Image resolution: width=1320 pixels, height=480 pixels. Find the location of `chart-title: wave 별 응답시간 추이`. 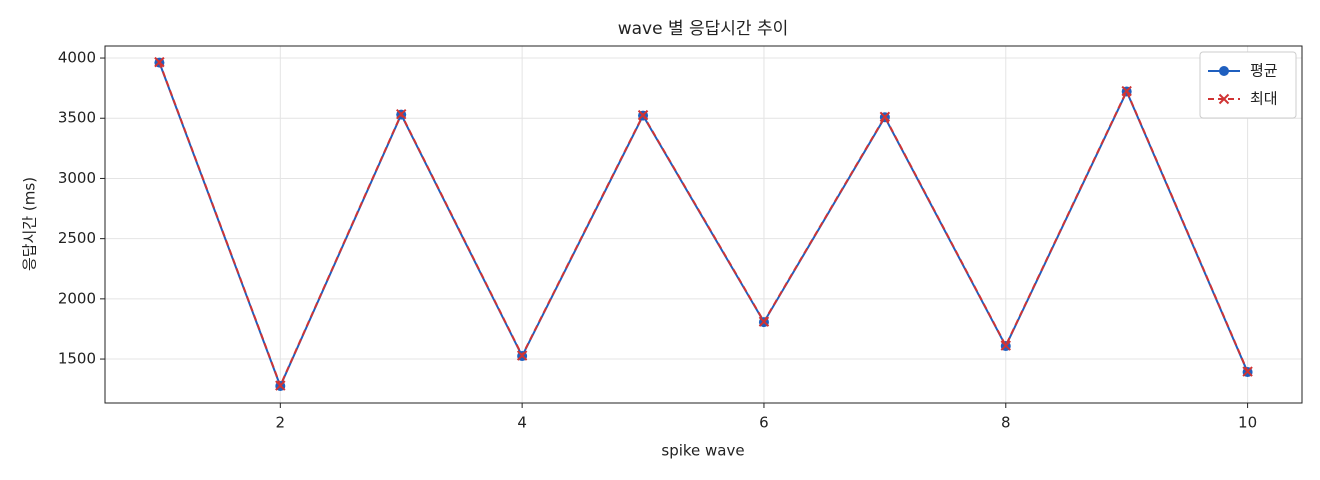

chart-title: wave 별 응답시간 추이 is located at coordinates (703, 29).